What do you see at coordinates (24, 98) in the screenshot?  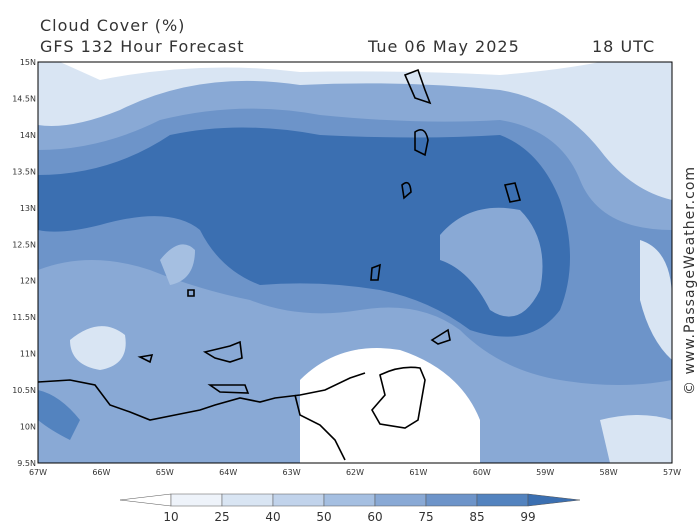 I see `lat-label: 14.5N` at bounding box center [24, 98].